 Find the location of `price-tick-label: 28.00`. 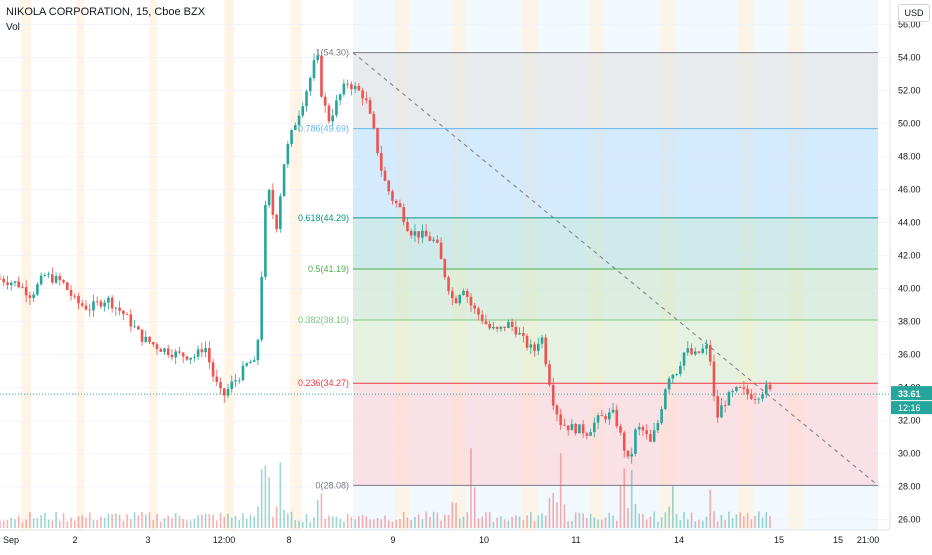

price-tick-label: 28.00 is located at coordinates (909, 487).